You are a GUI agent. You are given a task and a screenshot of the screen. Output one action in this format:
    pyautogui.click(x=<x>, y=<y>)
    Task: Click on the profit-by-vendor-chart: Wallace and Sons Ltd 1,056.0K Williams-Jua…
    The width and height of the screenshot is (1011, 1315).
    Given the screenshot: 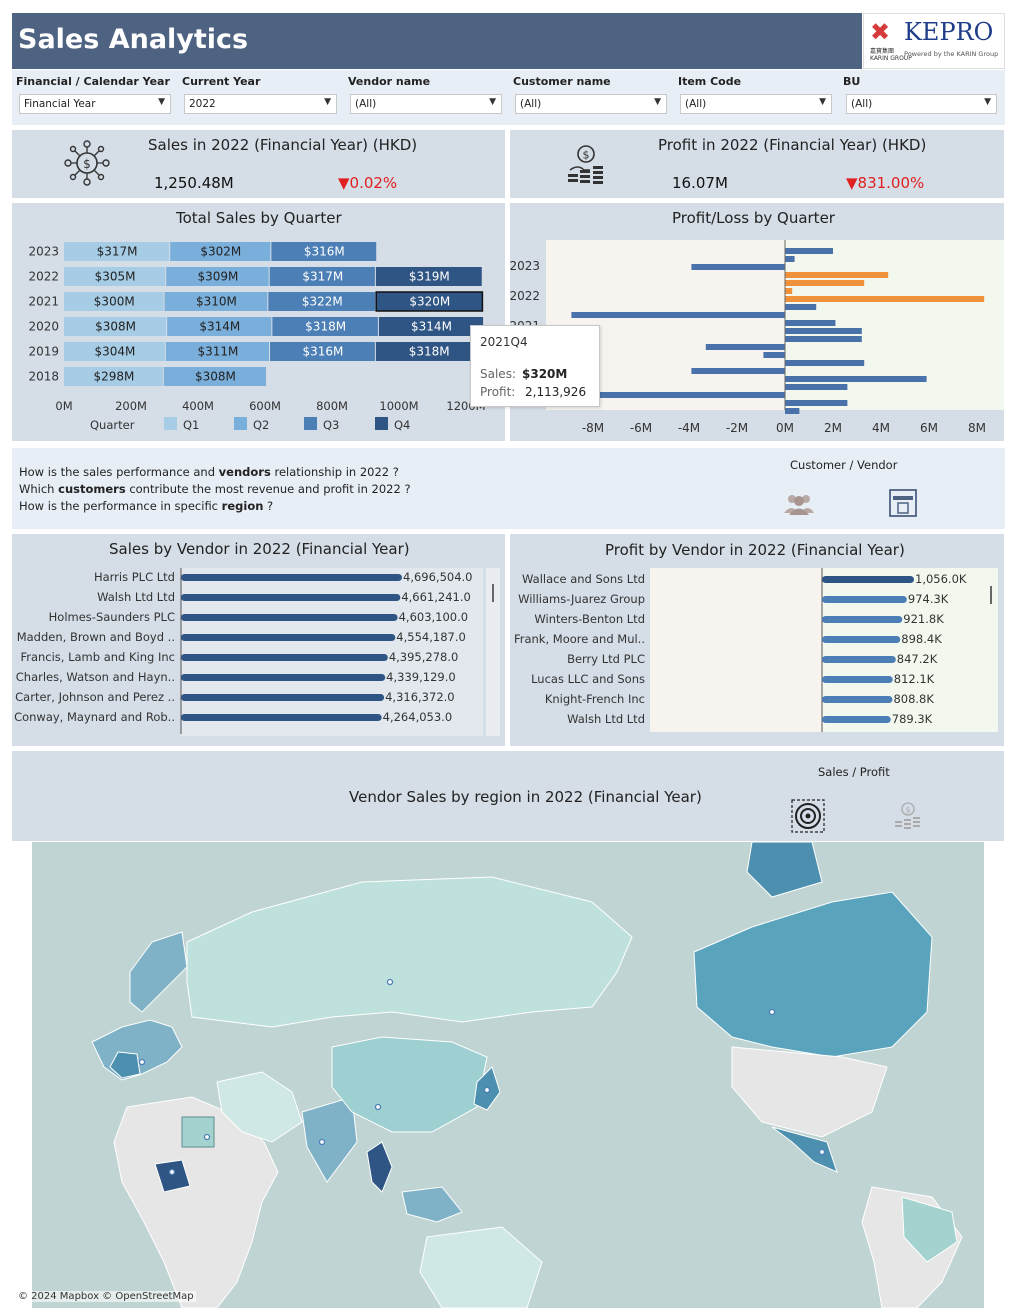 What is the action you would take?
    pyautogui.click(x=757, y=640)
    